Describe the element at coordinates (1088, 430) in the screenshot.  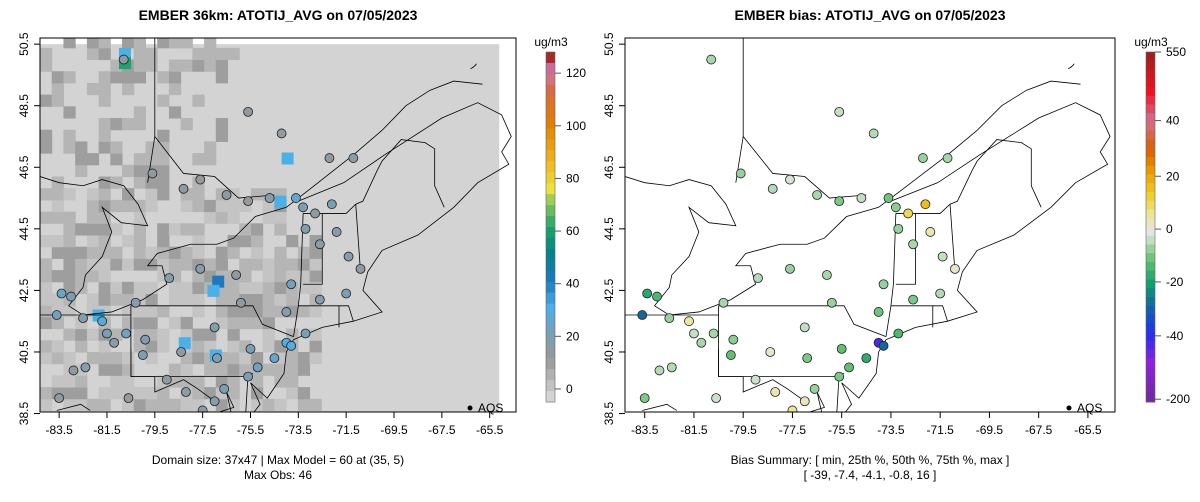
I see `x-tick-label: -65.5` at that location.